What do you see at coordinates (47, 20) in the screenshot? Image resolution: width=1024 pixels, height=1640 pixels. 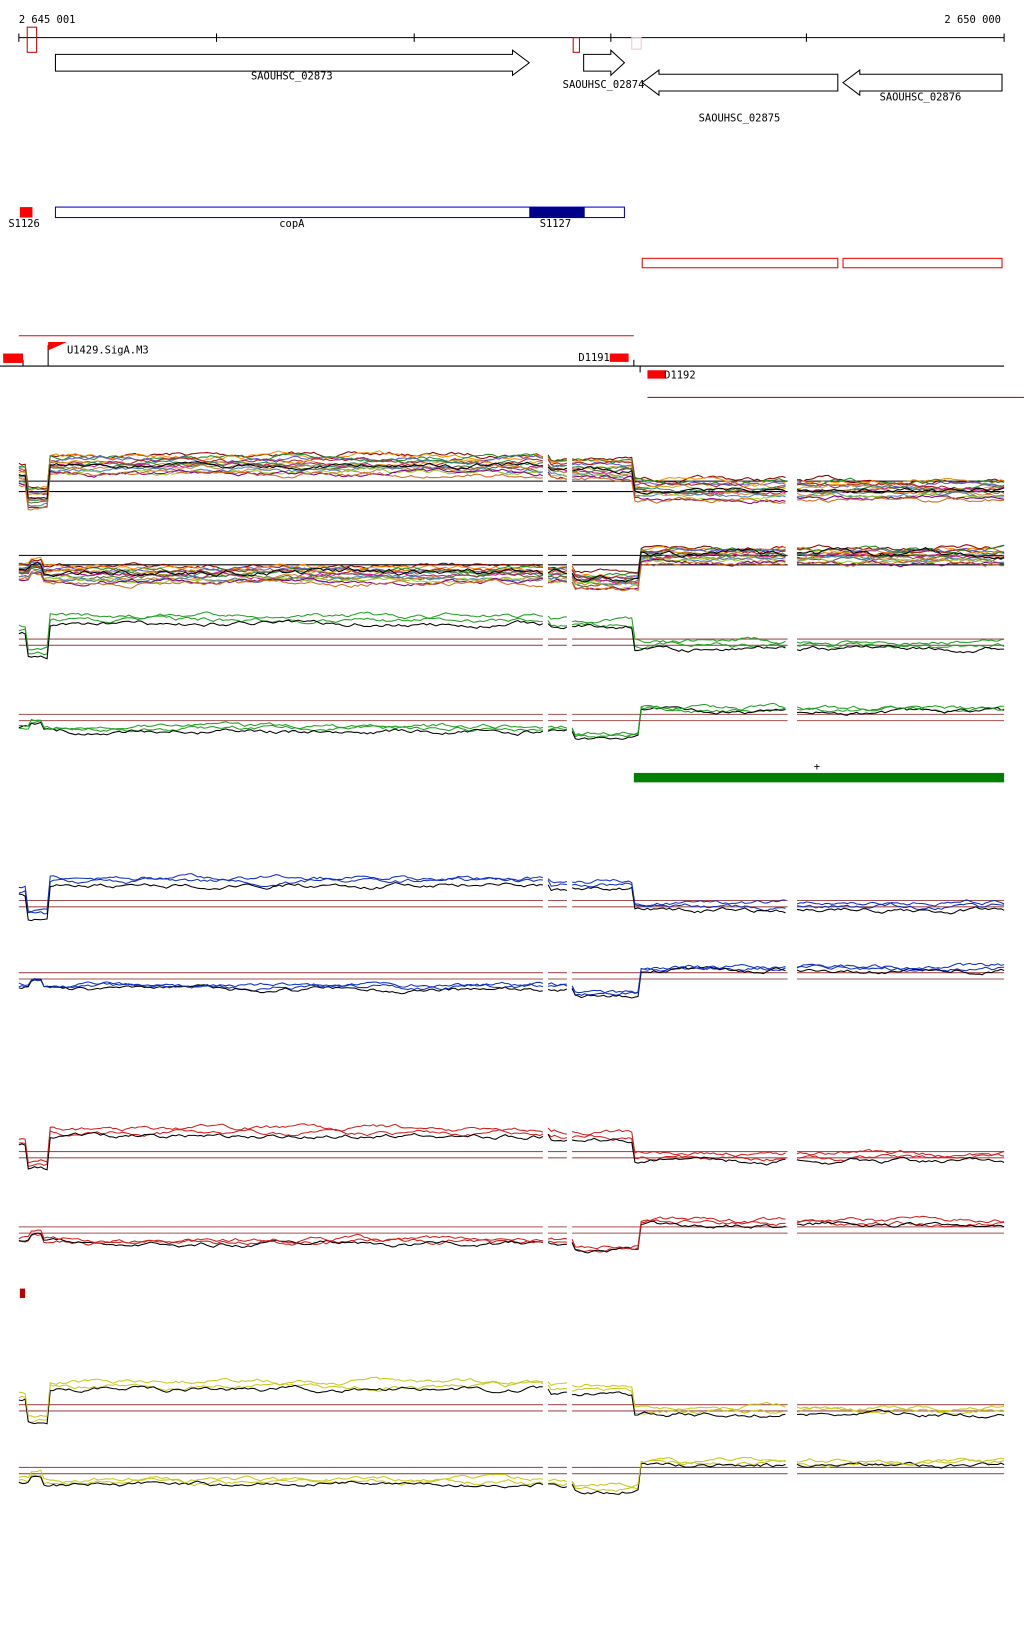 I see `ruler-start: 2 645 001` at bounding box center [47, 20].